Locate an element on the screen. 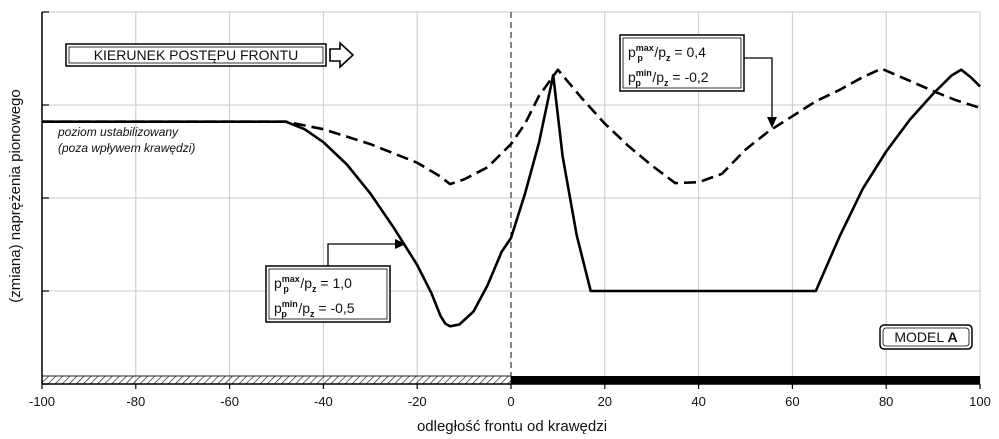 This screenshot has width=999, height=439. solid-ratio-box-ratio: pmax p/pz = 1,0 is located at coordinates (313, 284).